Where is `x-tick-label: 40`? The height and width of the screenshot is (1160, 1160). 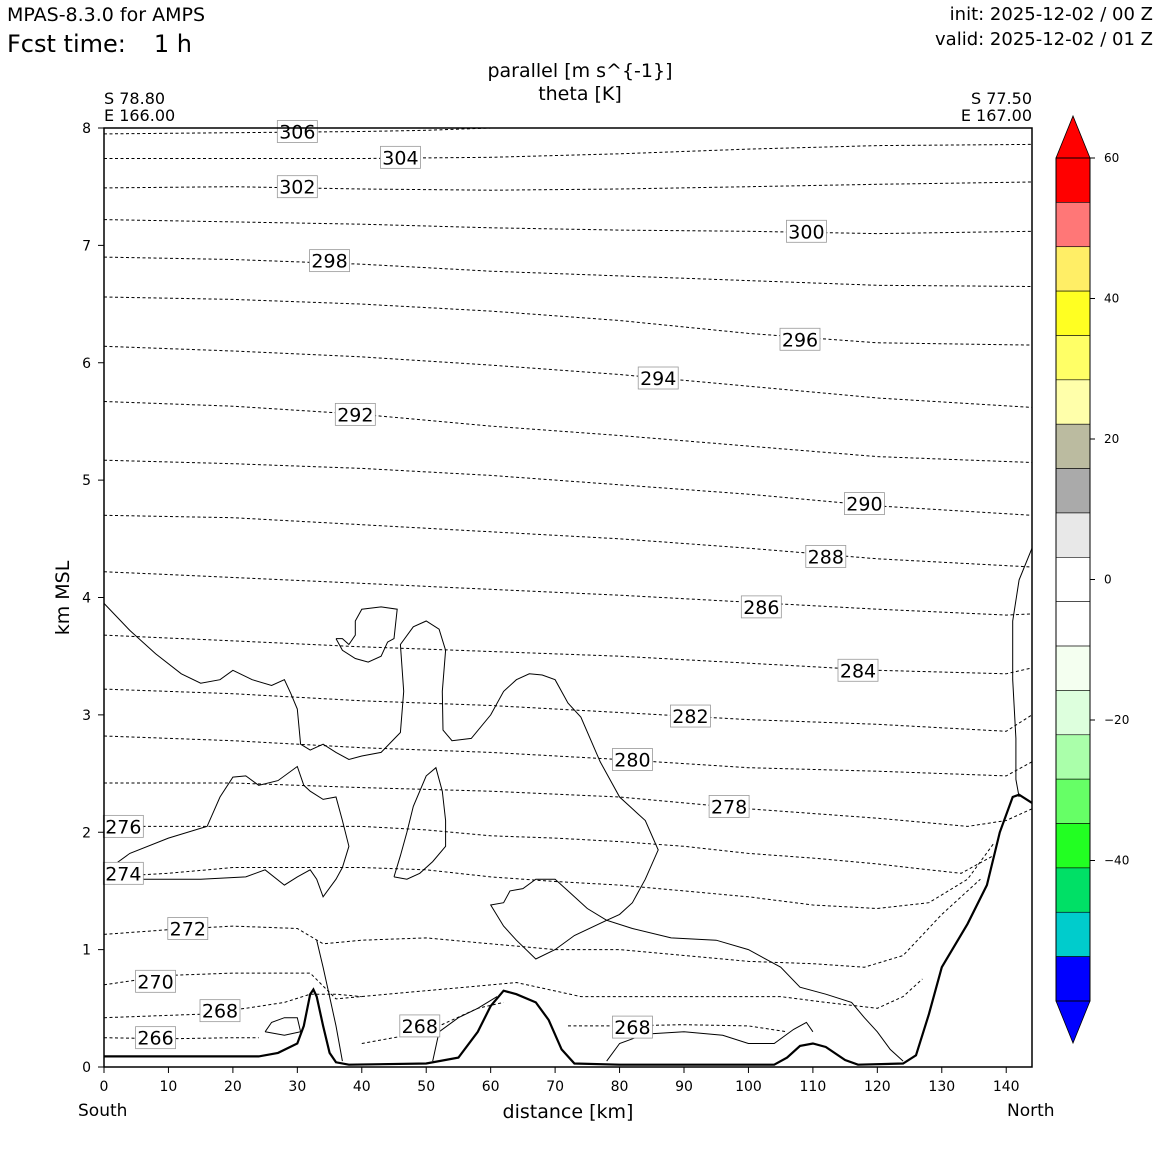 x-tick-label: 40 is located at coordinates (362, 1087).